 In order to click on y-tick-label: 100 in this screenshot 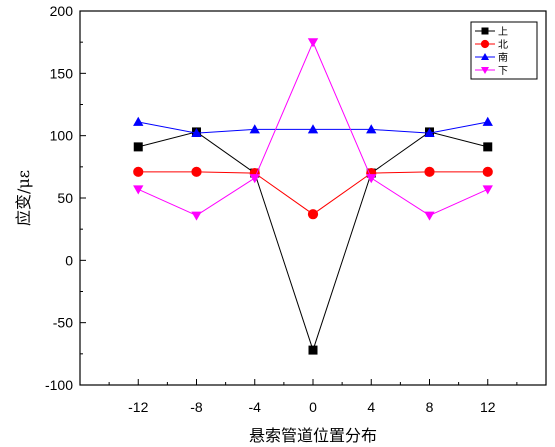, I will do `click(62, 136)`.